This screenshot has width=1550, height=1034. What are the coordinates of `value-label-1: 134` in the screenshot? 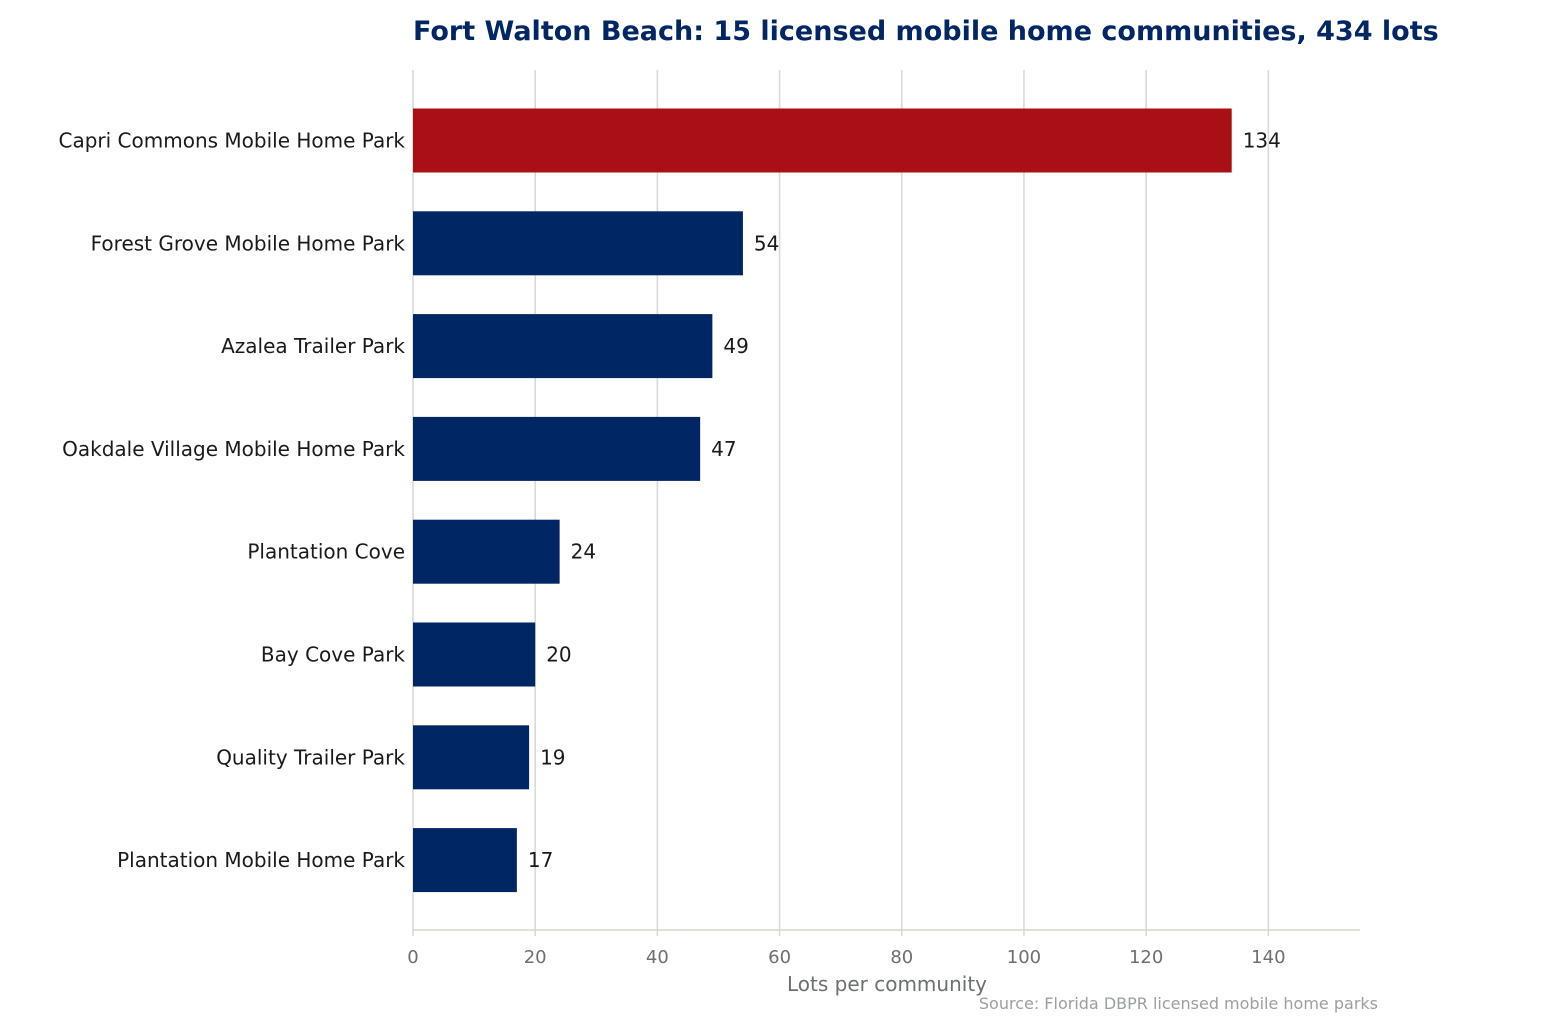 It's located at (1262, 141).